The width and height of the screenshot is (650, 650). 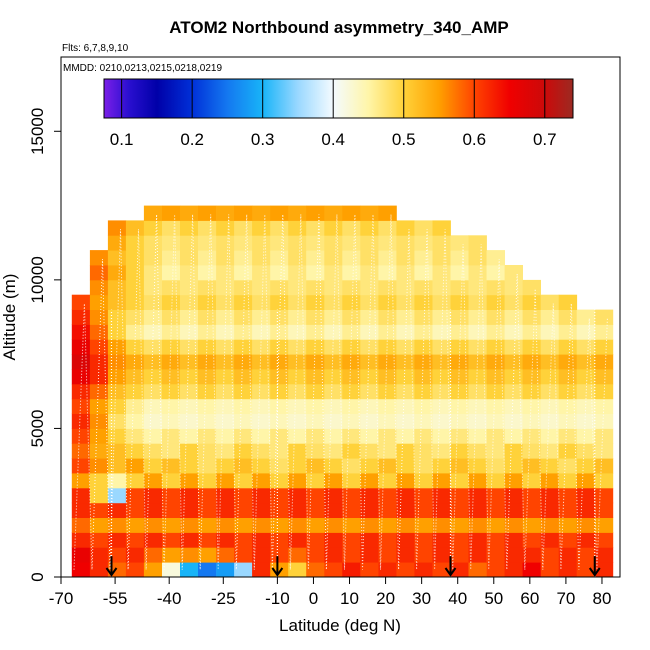 I want to click on colorbar-tick-label: 0.6, so click(x=474, y=139).